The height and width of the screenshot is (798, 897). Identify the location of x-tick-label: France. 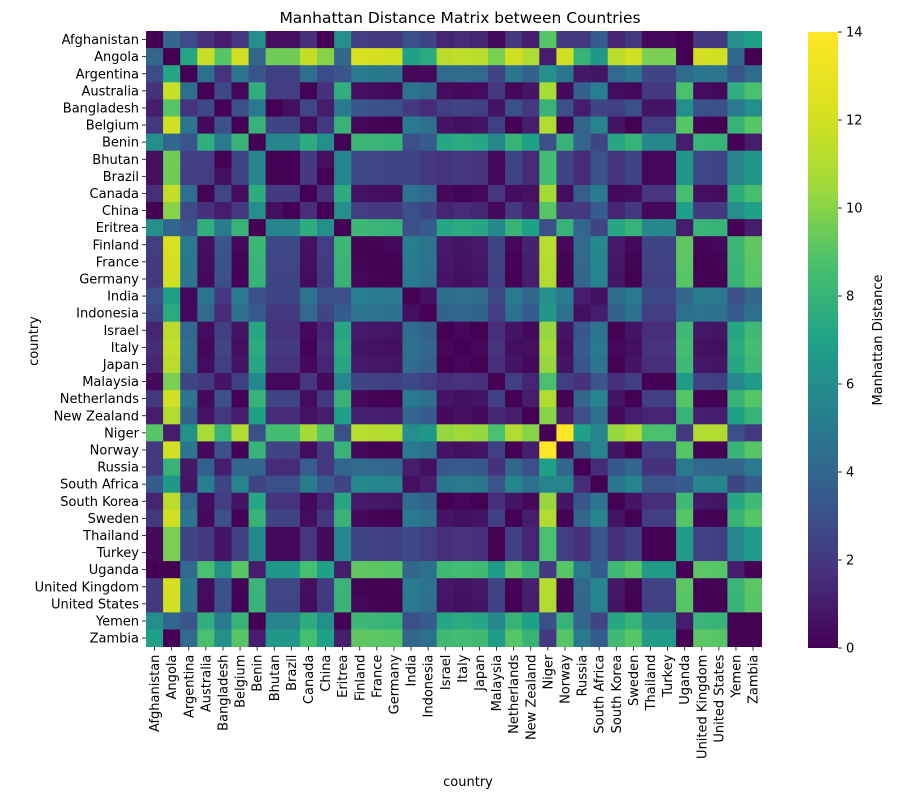
(377, 676).